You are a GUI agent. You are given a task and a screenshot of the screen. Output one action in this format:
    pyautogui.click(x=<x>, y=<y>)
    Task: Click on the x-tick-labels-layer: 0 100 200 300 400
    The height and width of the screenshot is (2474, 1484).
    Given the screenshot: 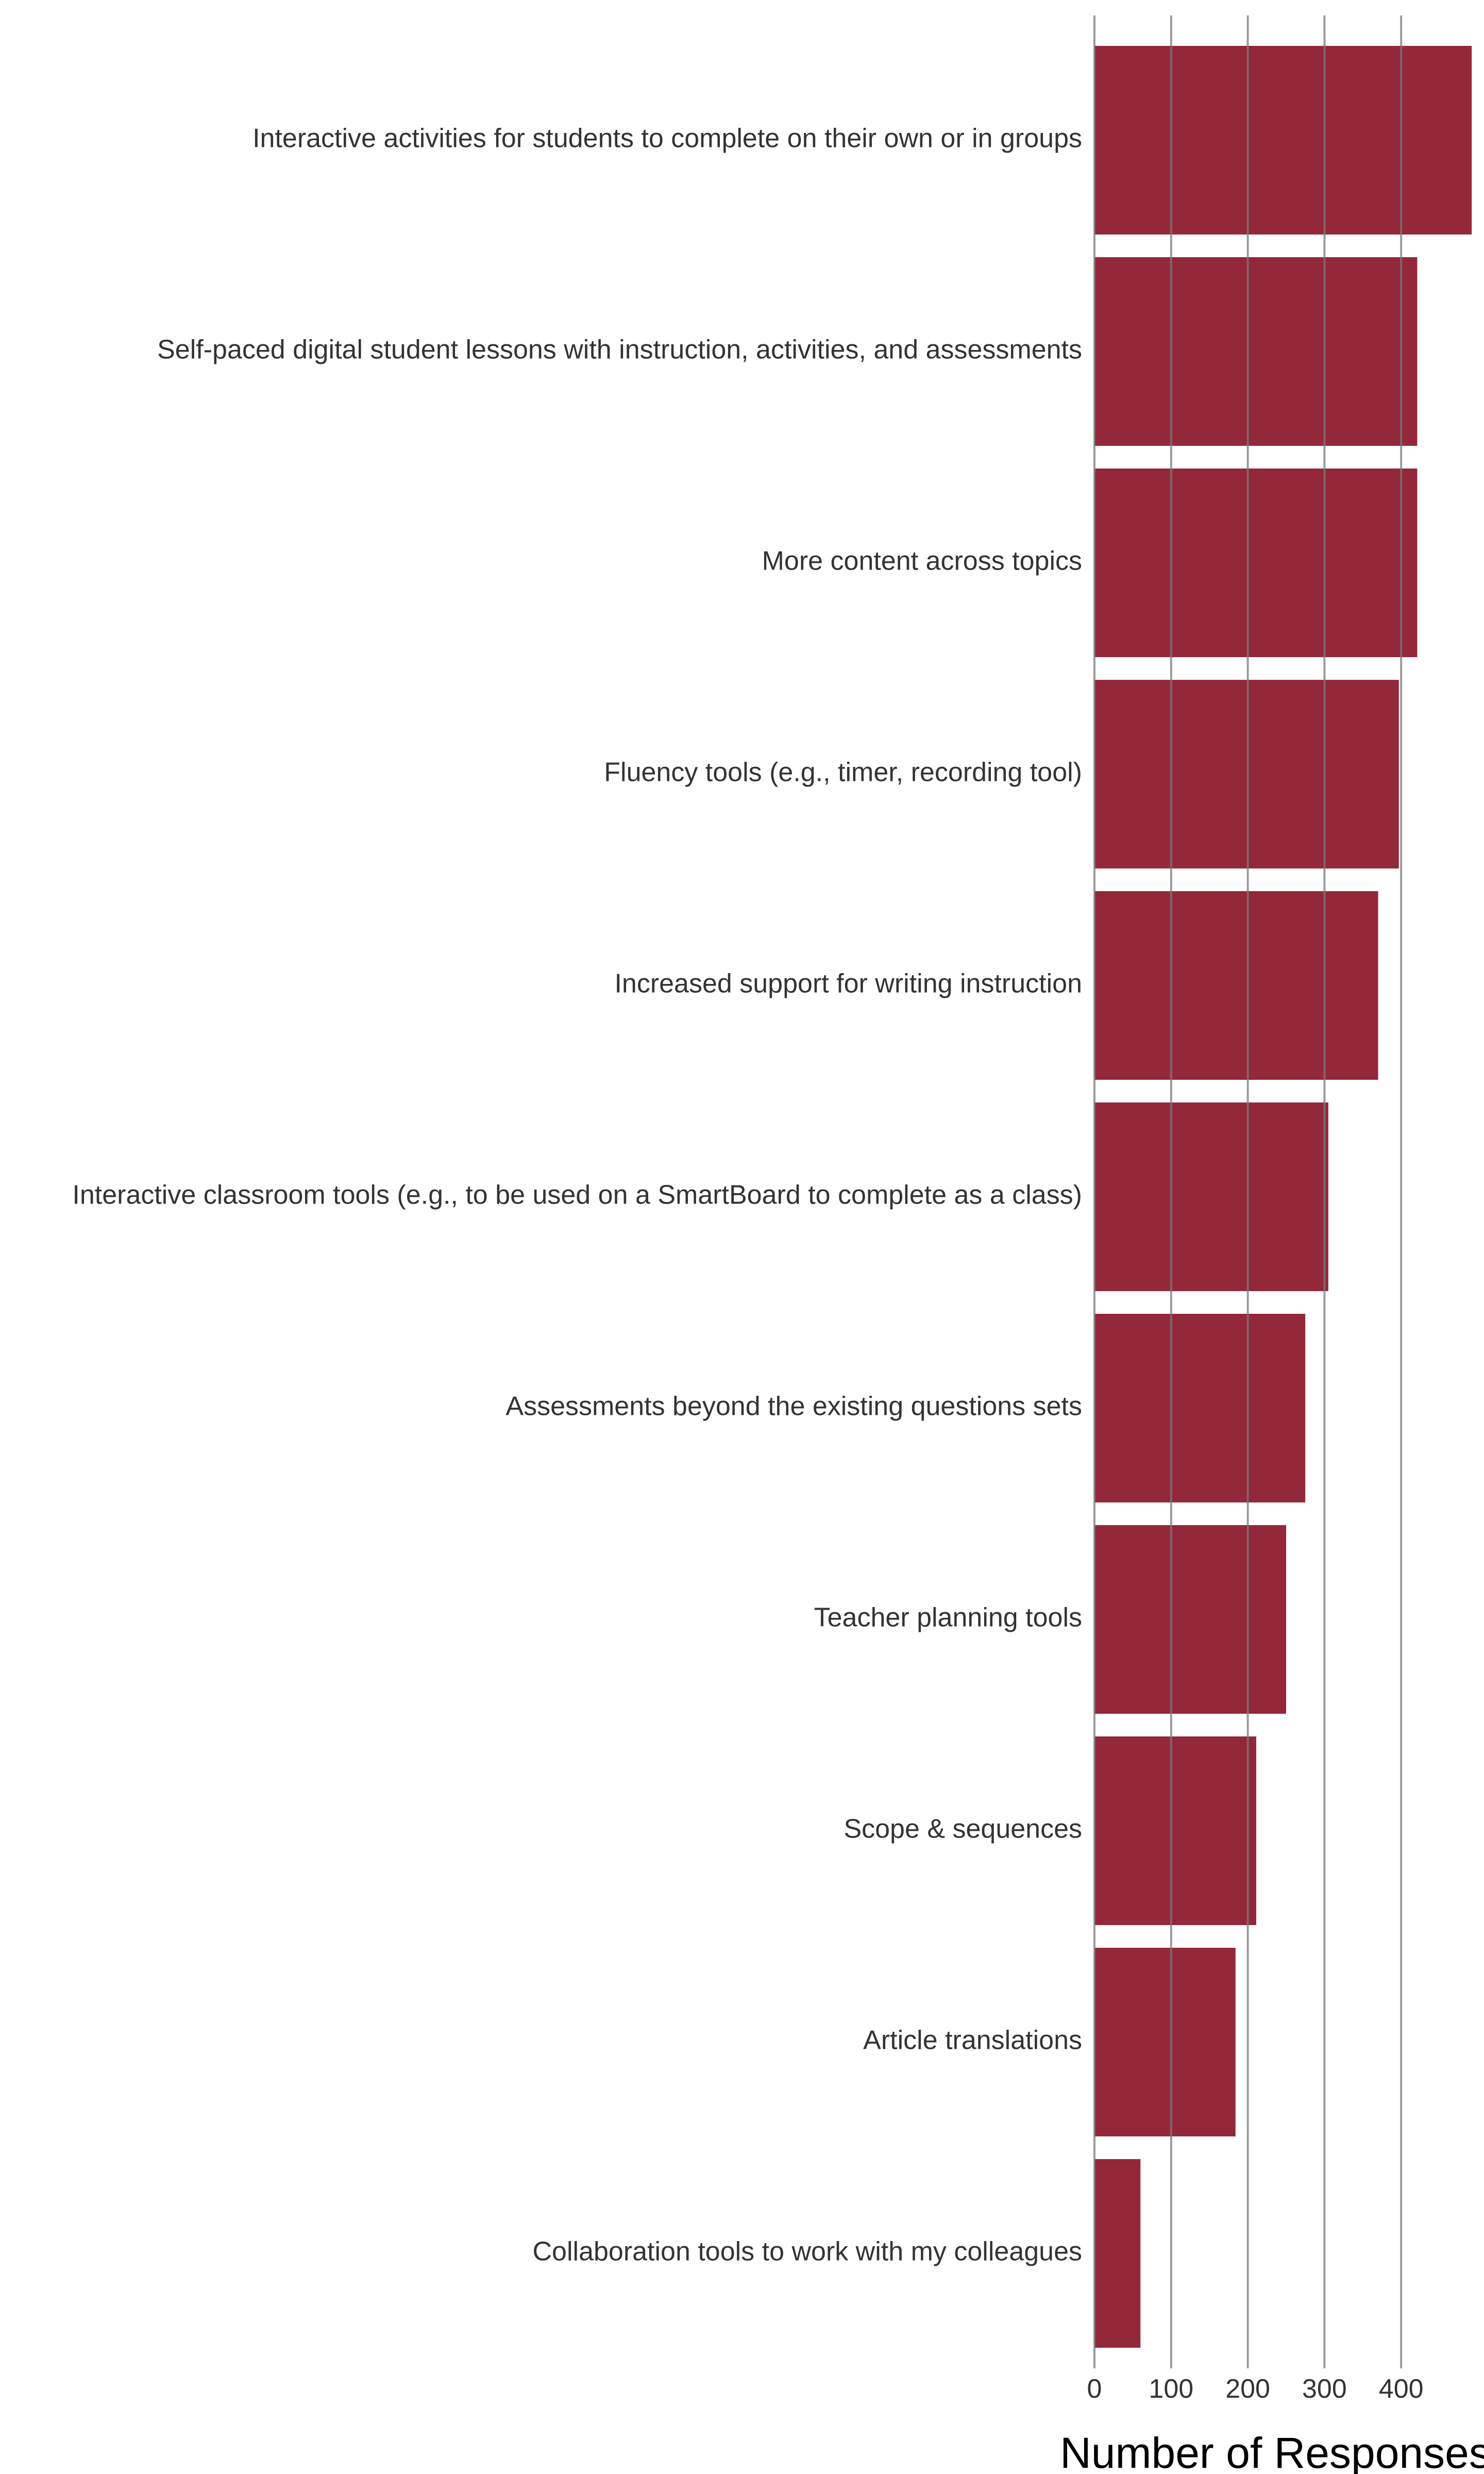 What is the action you would take?
    pyautogui.click(x=1255, y=2389)
    